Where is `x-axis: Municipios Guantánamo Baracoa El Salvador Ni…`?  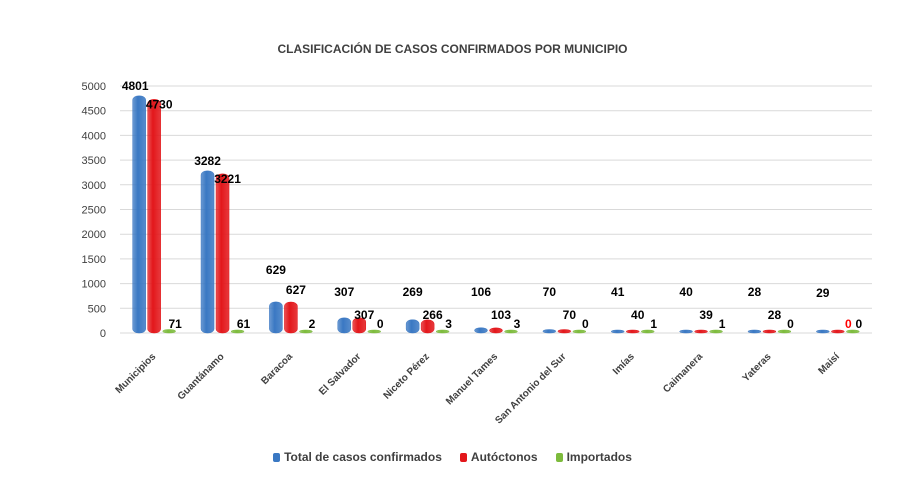 x-axis: Municipios Guantánamo Baracoa El Salvador Ni… is located at coordinates (478, 388).